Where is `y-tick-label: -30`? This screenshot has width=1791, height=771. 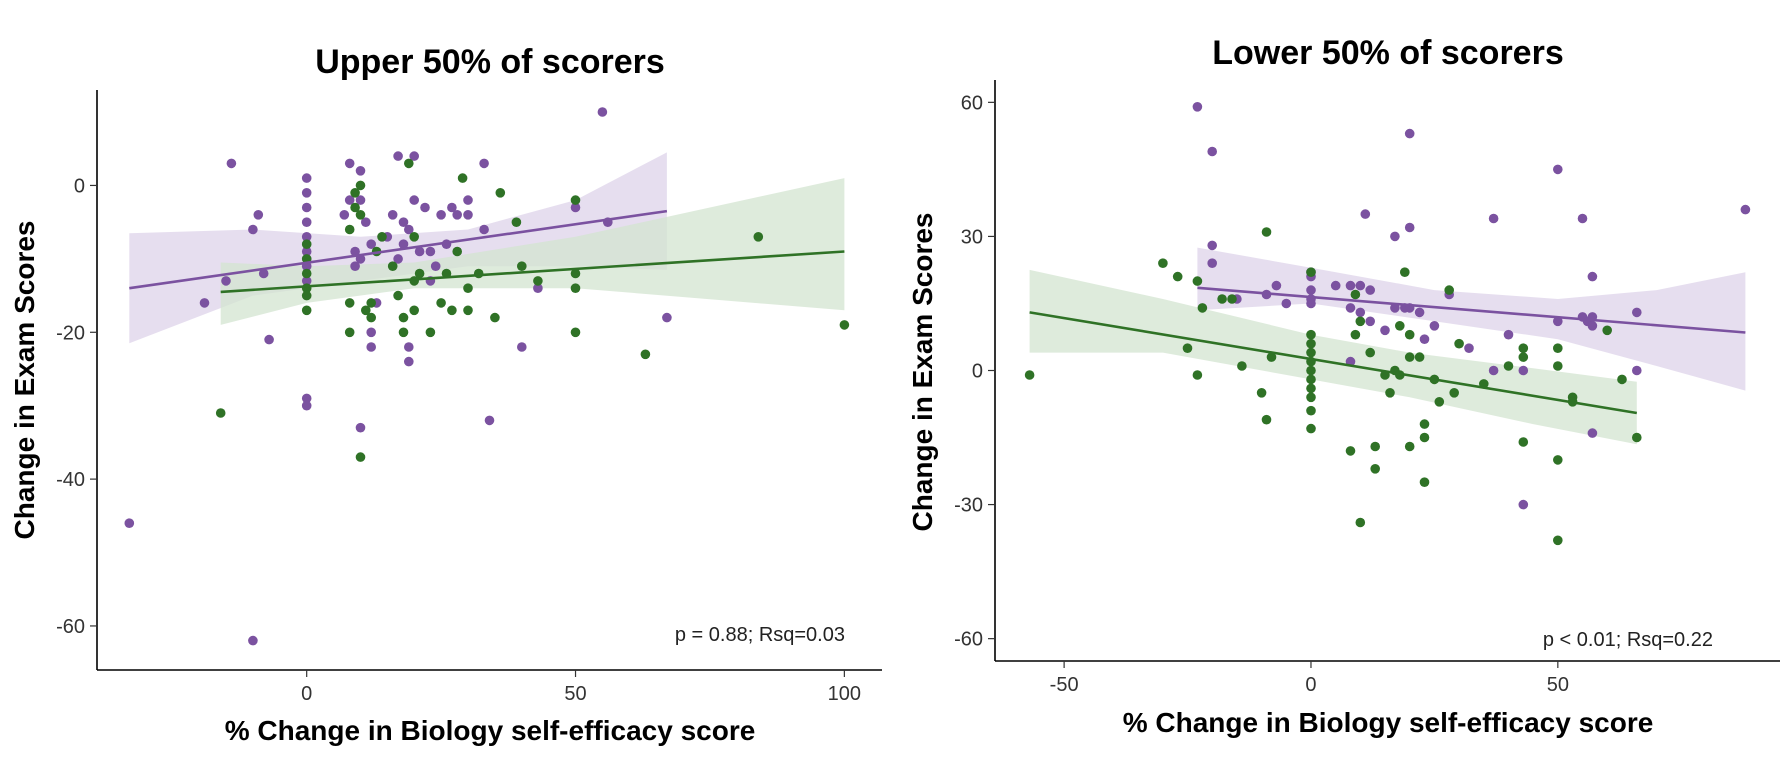
y-tick-label: -30 is located at coordinates (968, 506).